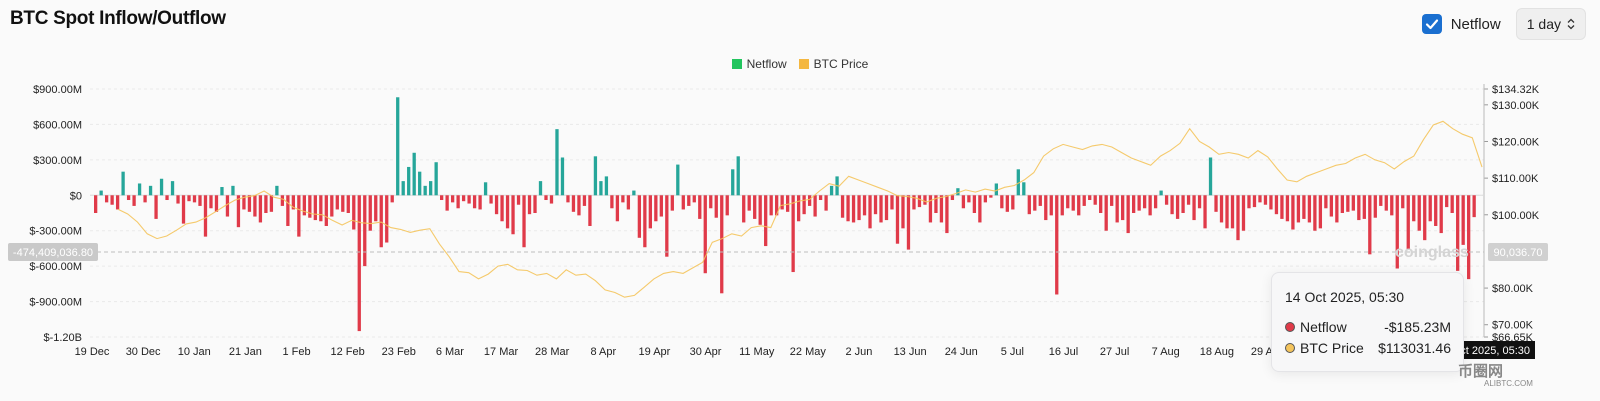 The width and height of the screenshot is (1600, 401). Describe the element at coordinates (1290, 327) in the screenshot. I see `tooltip-dot-netflow` at that location.